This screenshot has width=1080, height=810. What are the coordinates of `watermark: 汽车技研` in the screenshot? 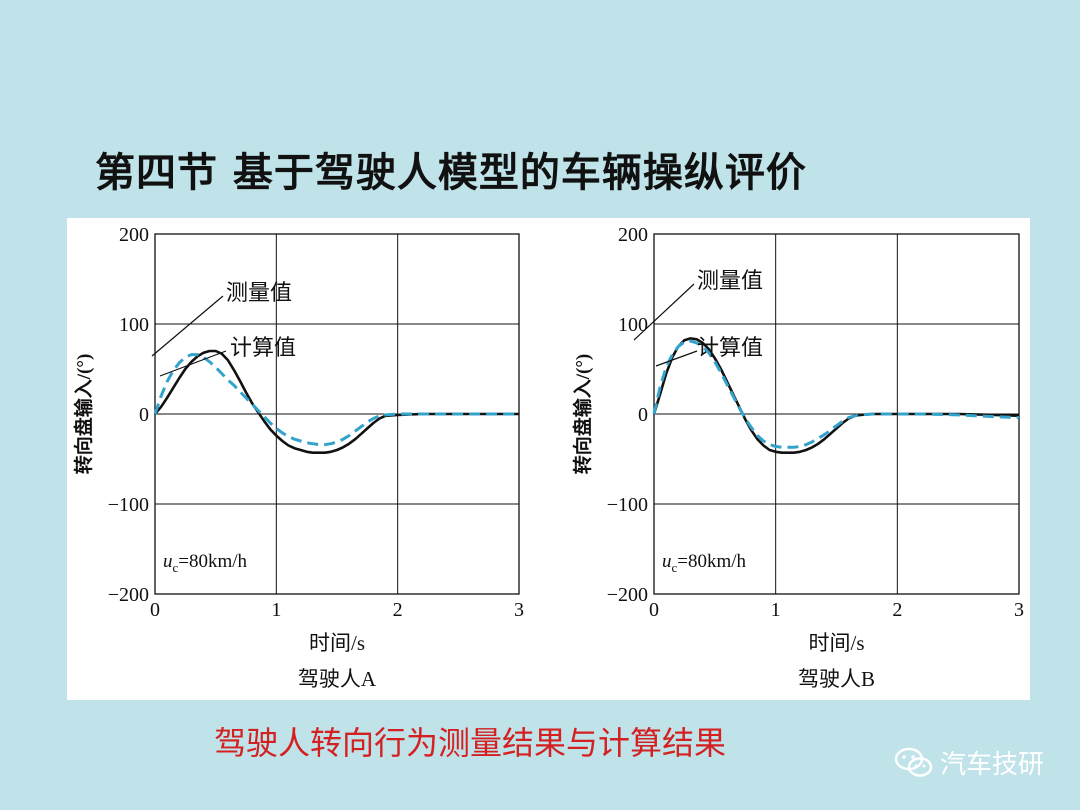 It's located at (969, 762).